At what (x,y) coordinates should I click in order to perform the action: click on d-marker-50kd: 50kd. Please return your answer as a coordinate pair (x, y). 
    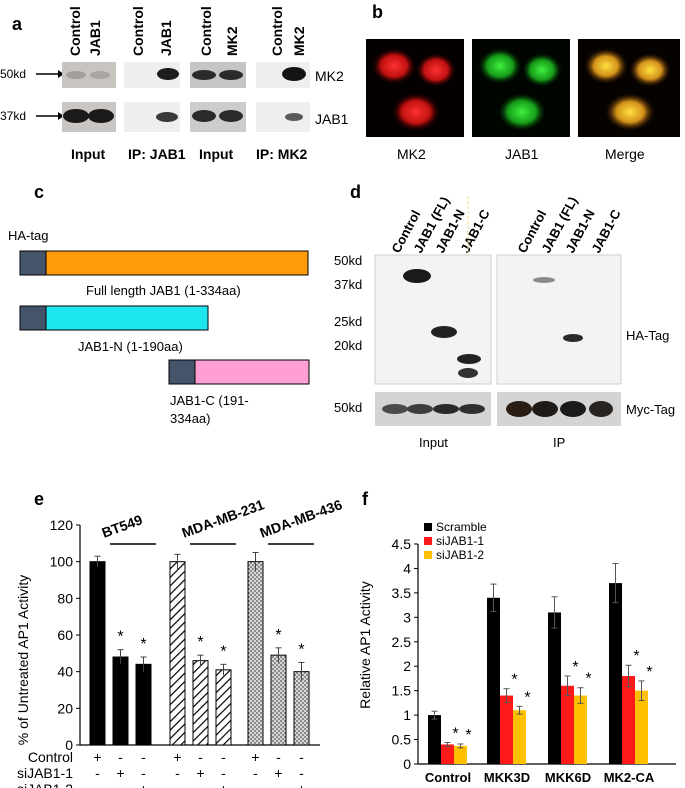
    Looking at the image, I should click on (348, 260).